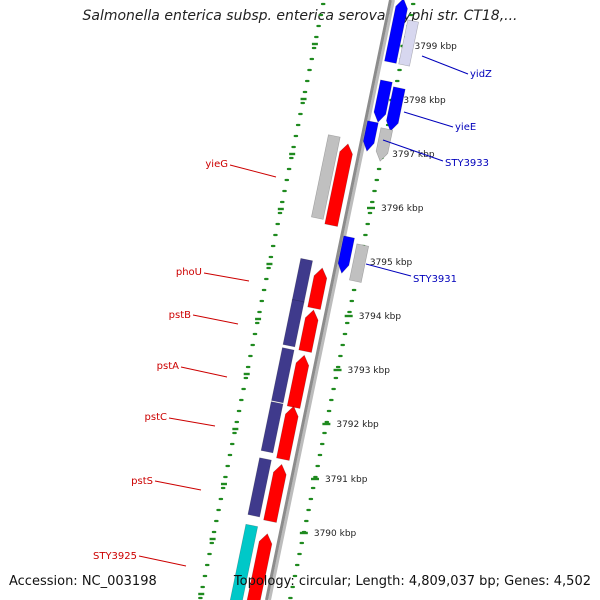 The image size is (600, 600). I want to click on rna-feature-box, so click(244, 561).